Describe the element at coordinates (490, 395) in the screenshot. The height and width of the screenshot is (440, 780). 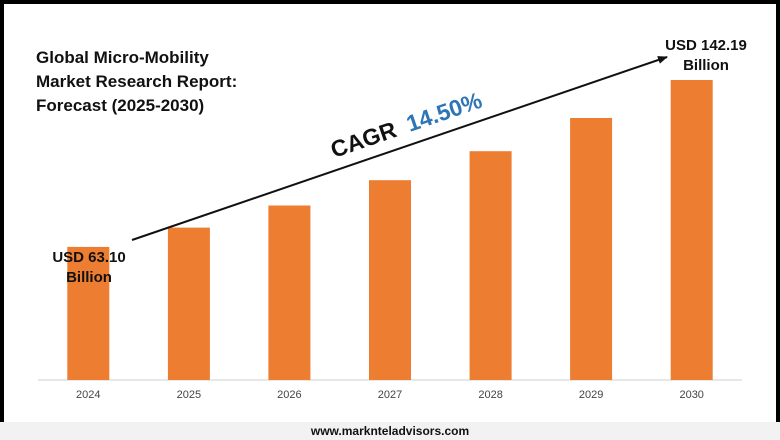
I see `x-tick-label: 2028` at that location.